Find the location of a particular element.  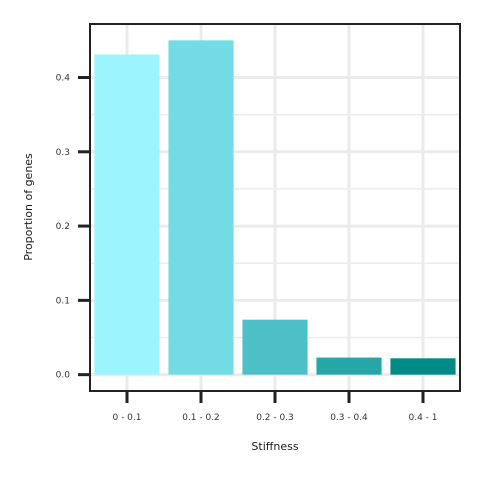

x-tick-label: 0 - 0.1 is located at coordinates (126, 418).